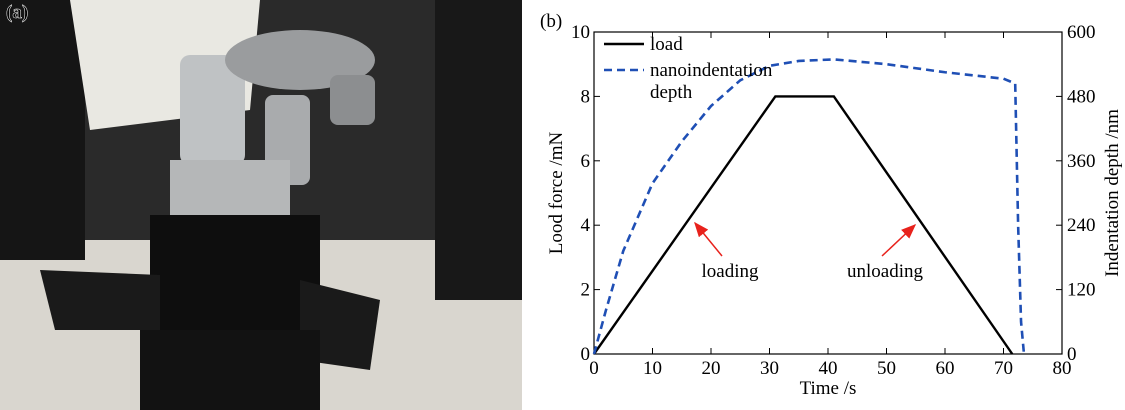 This screenshot has width=1125, height=410. I want to click on y-tick-label: 2, so click(586, 290).